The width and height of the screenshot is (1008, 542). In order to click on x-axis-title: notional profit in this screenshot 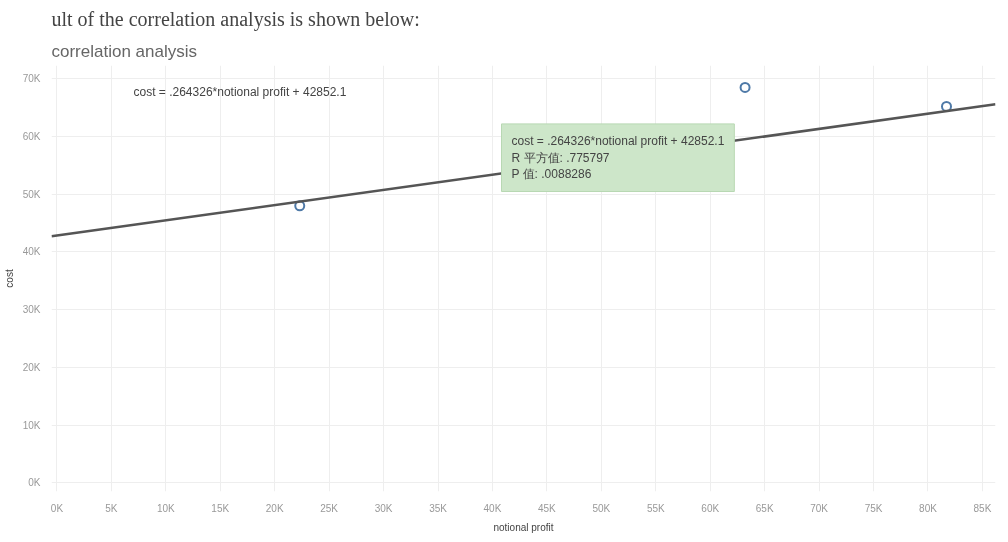, I will do `click(523, 527)`.